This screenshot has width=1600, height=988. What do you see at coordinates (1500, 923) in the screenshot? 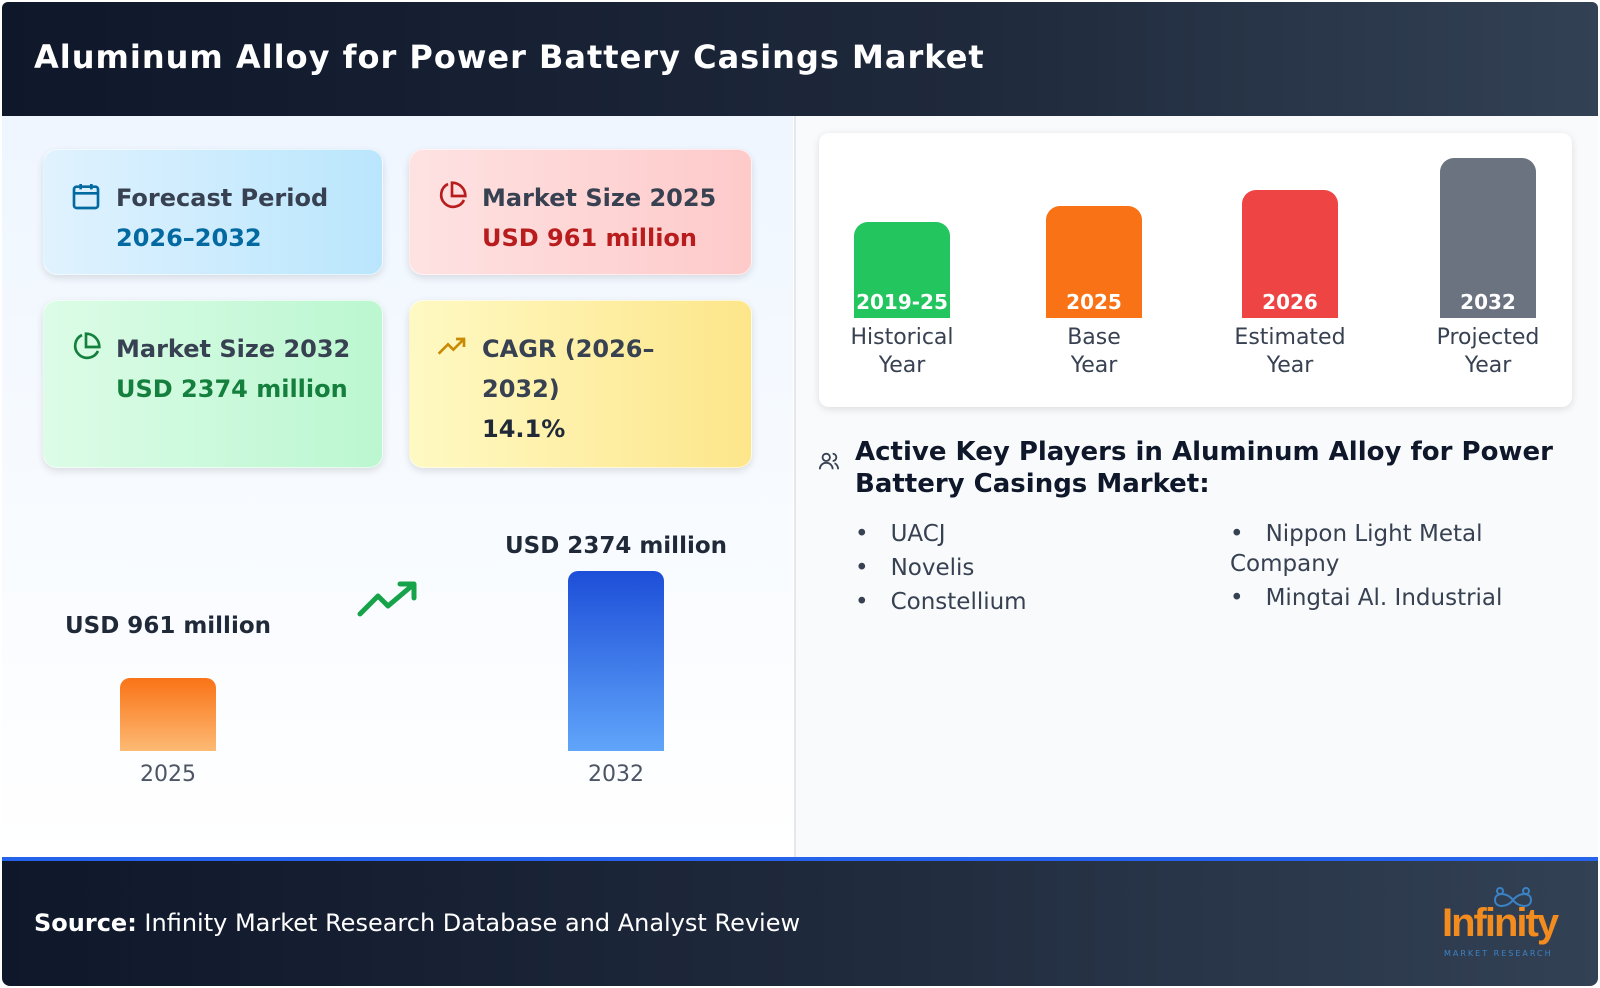
I see `logo-text: Infinity` at bounding box center [1500, 923].